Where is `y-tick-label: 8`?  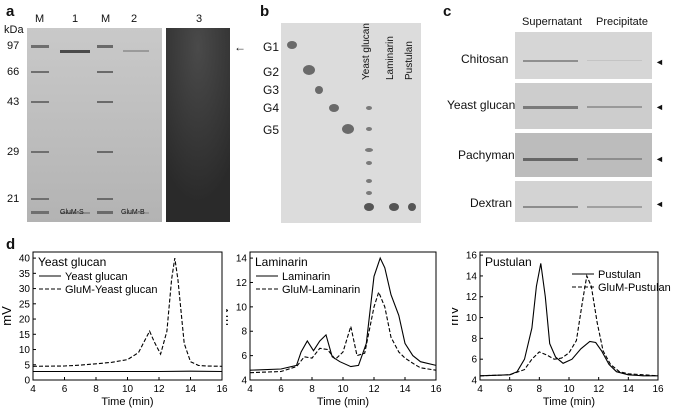 y-tick-label: 8 is located at coordinates (244, 332).